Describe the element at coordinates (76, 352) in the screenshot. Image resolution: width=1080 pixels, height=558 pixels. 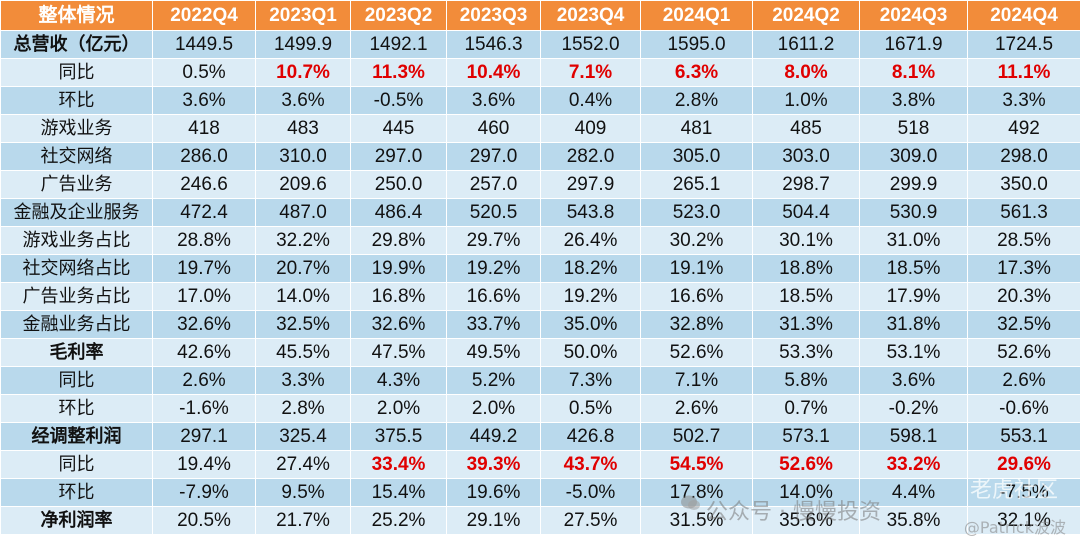
I see `row-label: 毛利率` at that location.